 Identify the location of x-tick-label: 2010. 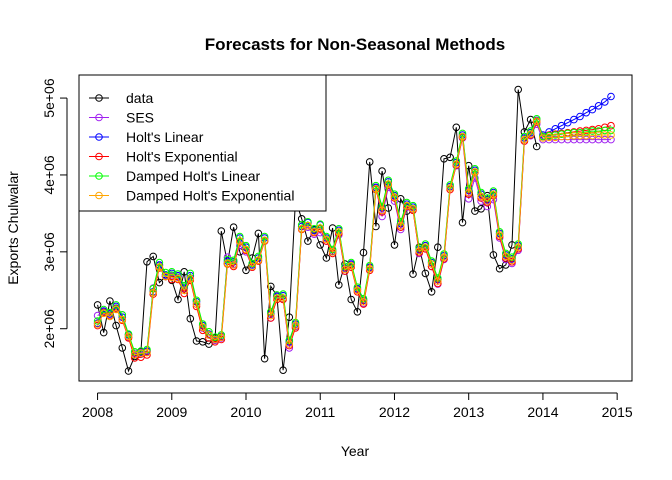
(245, 412).